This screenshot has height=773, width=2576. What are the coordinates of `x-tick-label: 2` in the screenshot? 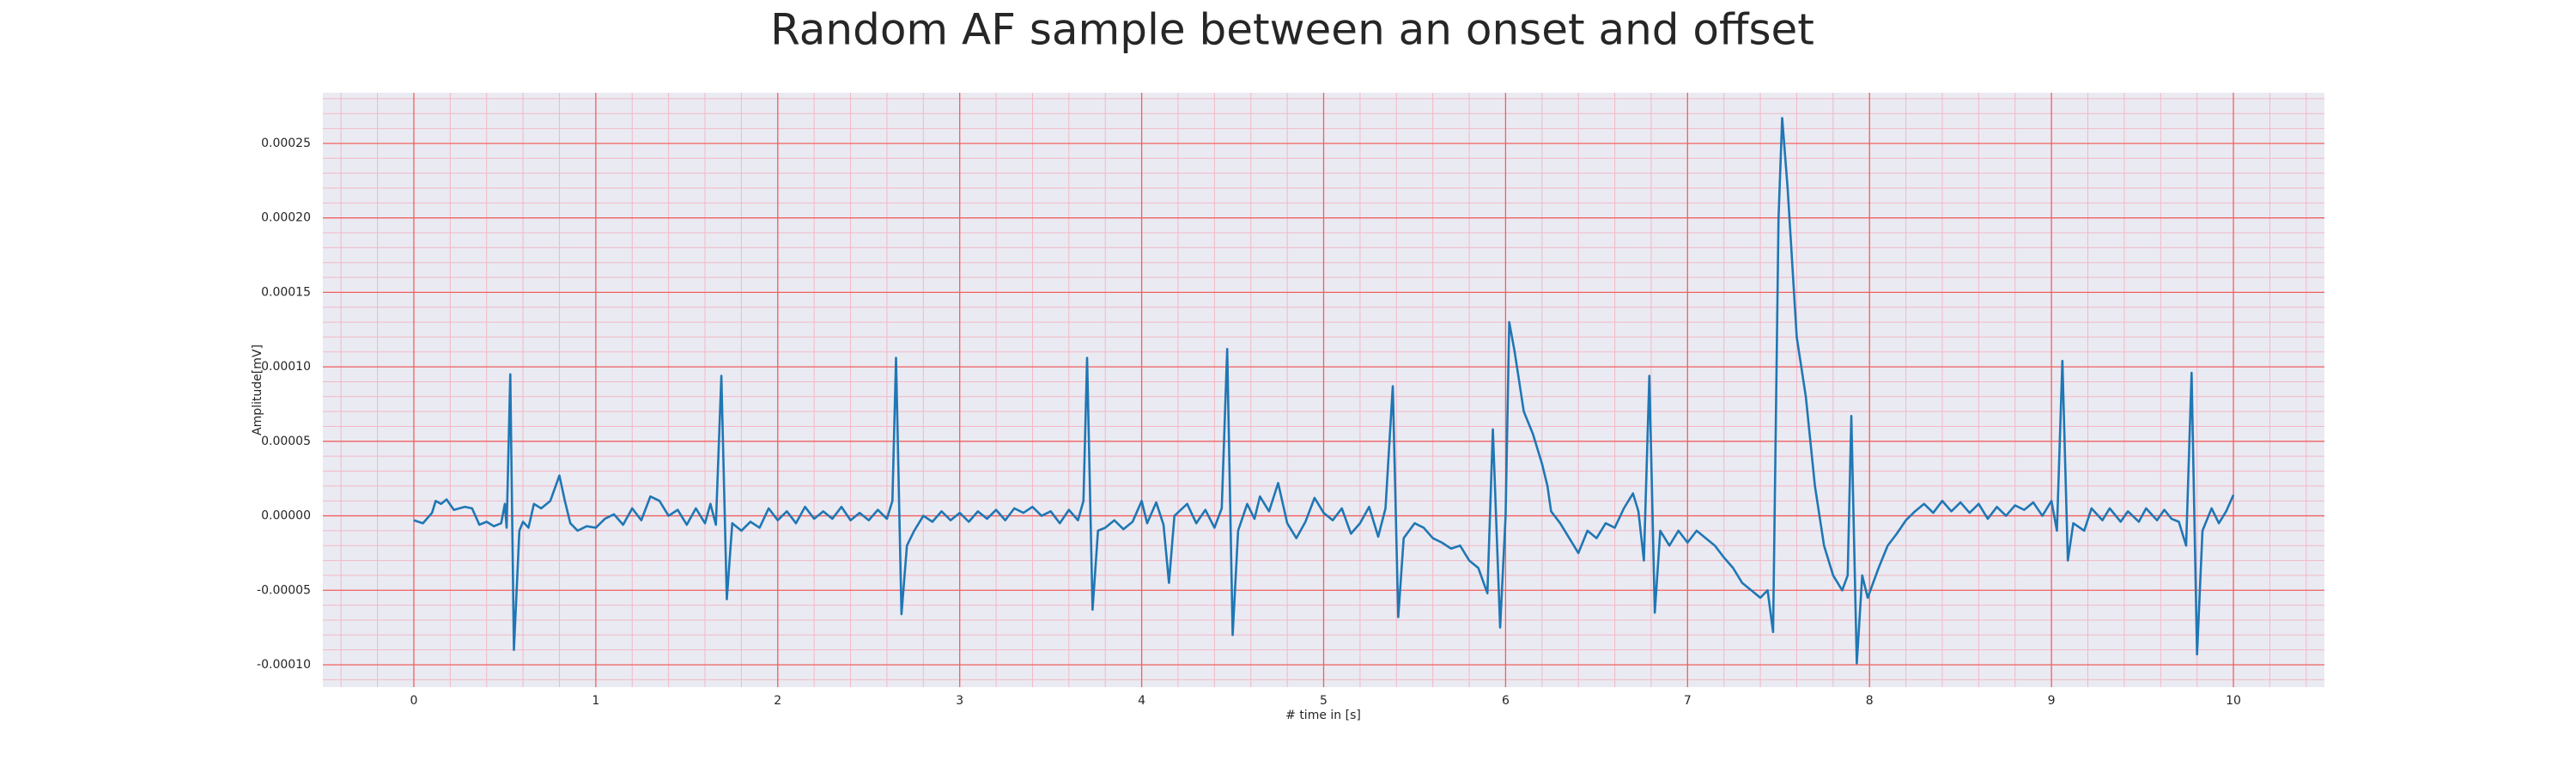 It's located at (777, 701).